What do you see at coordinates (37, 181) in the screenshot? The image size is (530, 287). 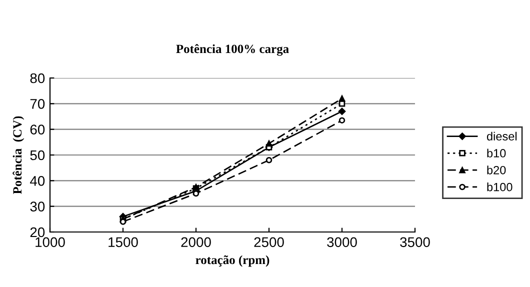 I see `y-tick-label: 40` at bounding box center [37, 181].